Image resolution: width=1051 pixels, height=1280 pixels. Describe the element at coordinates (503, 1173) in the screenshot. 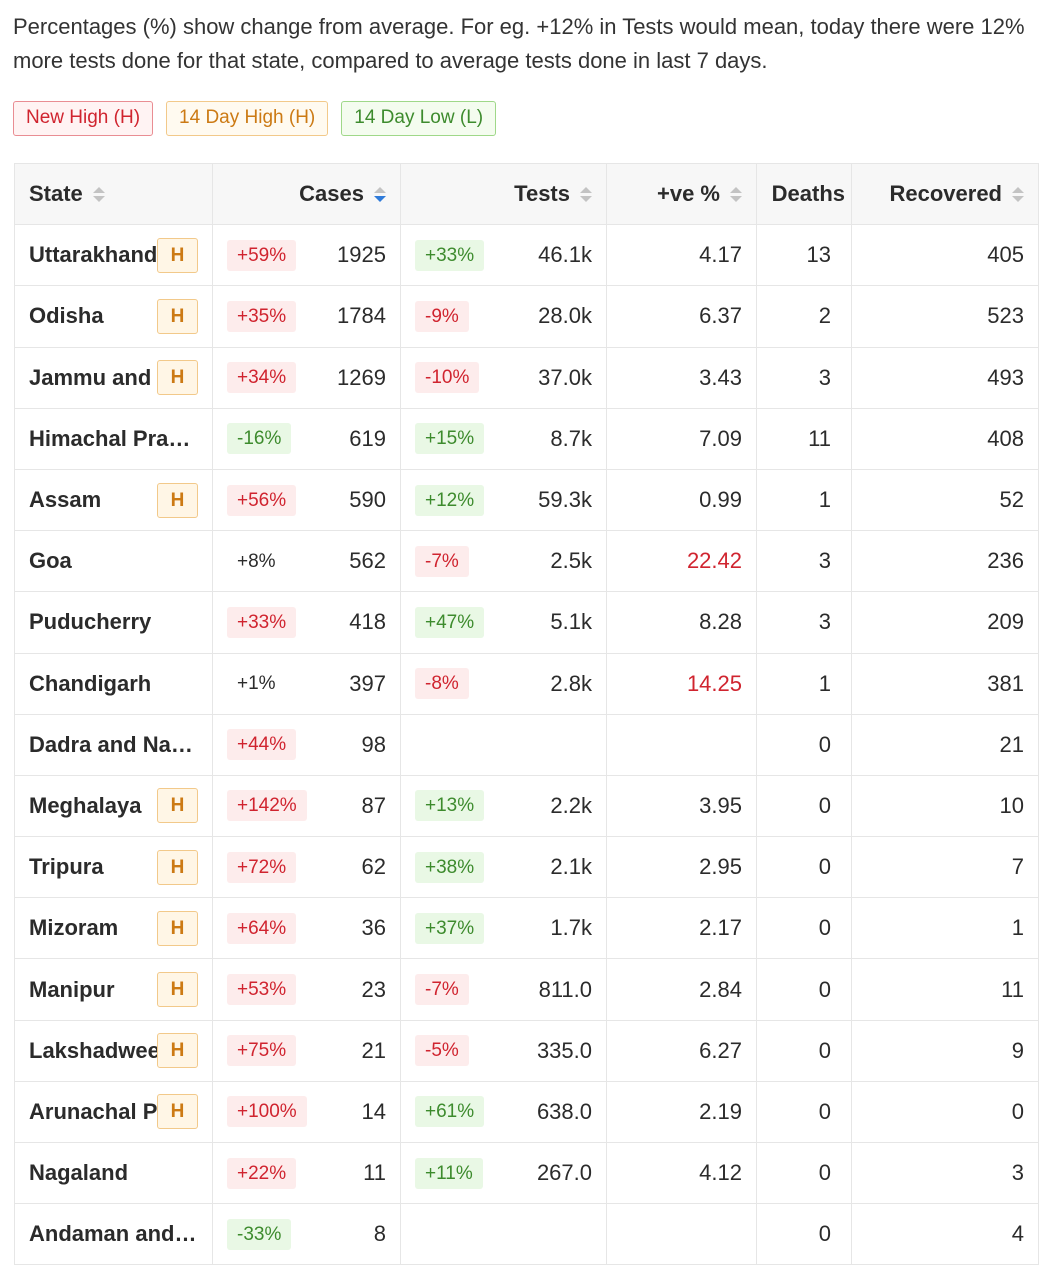

I see `tests-cell: +11% 267.0` at that location.